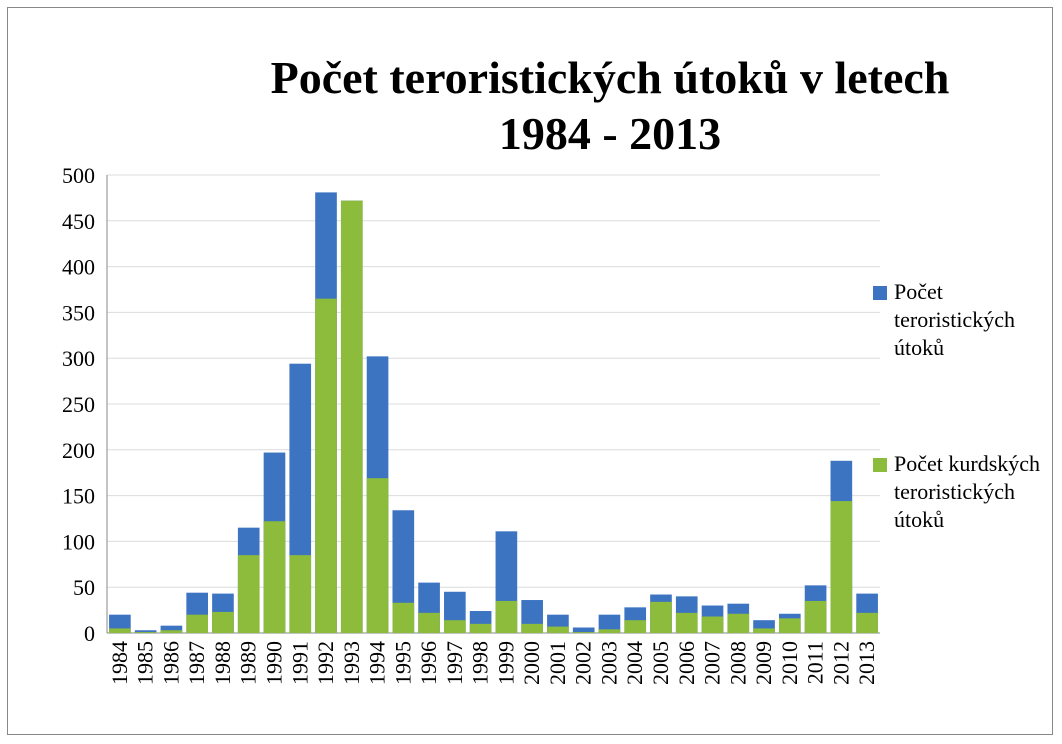 This screenshot has height=744, width=1062. Describe the element at coordinates (454, 663) in the screenshot. I see `x-tick-label: 1997` at that location.